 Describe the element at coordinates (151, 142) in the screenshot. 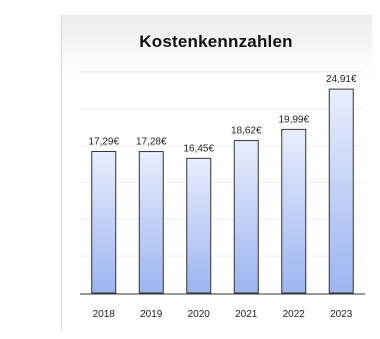

I see `data-label-2019: 17,28€` at that location.